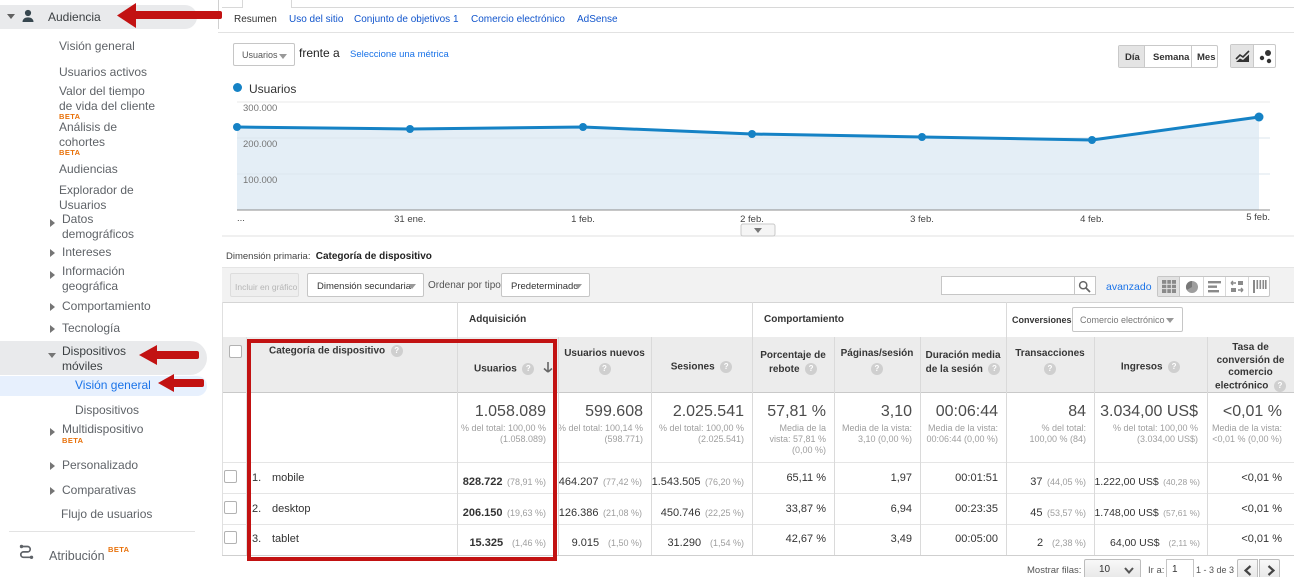 This screenshot has height=577, width=1294. I want to click on svg-text: 200.000, so click(260, 144).